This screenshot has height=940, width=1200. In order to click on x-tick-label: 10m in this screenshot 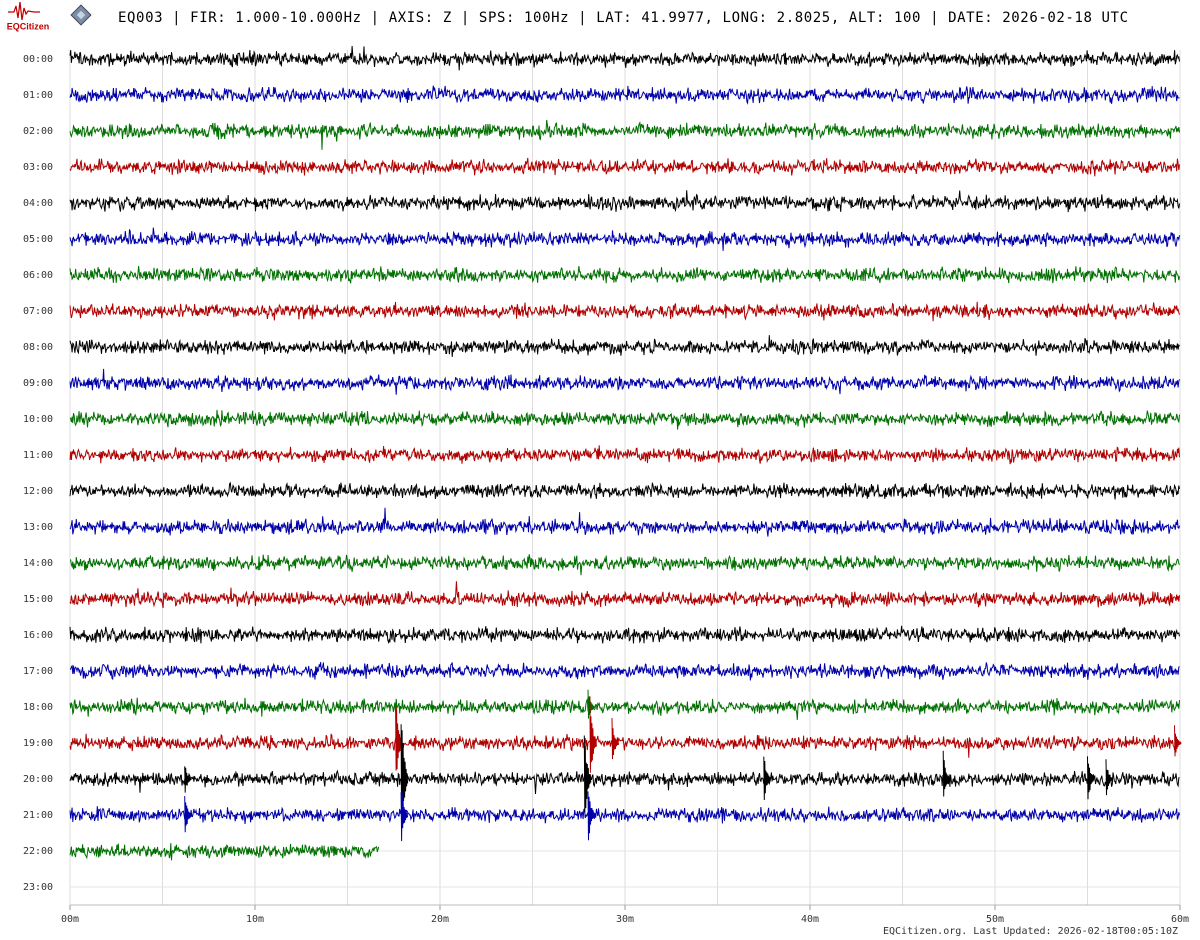, I will do `click(255, 919)`.